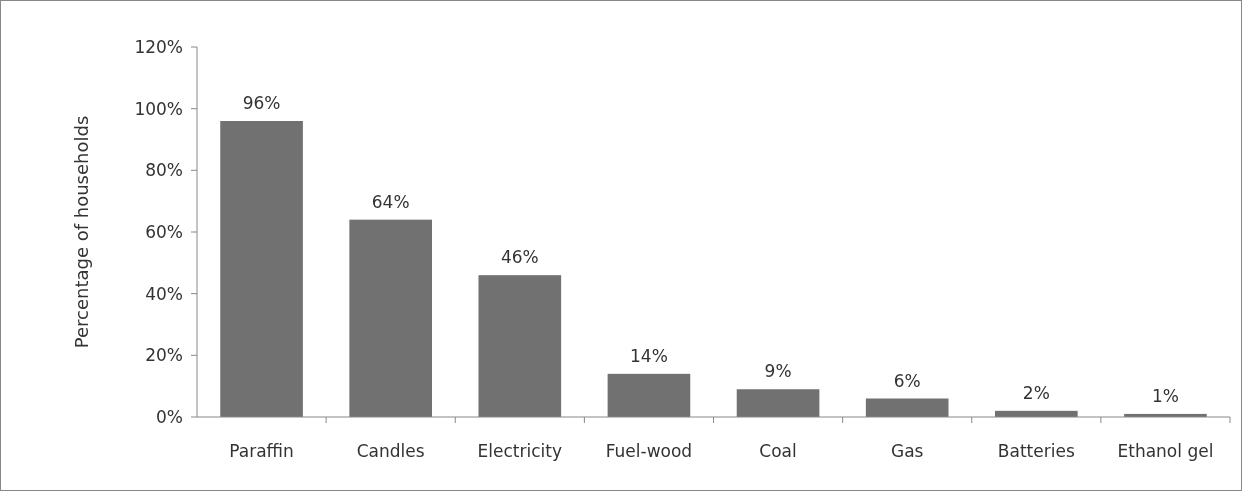 The height and width of the screenshot is (491, 1242). I want to click on data-label: 1%, so click(1165, 395).